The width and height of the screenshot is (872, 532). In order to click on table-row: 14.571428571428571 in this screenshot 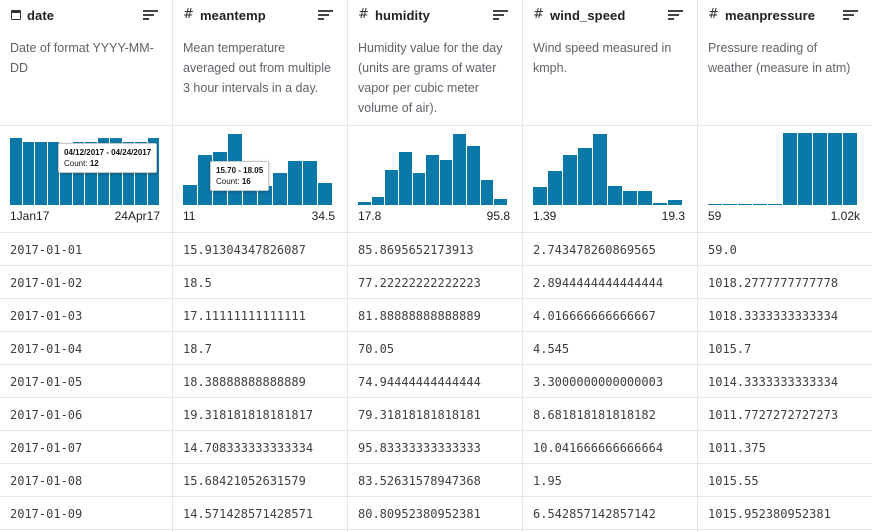, I will do `click(260, 513)`.